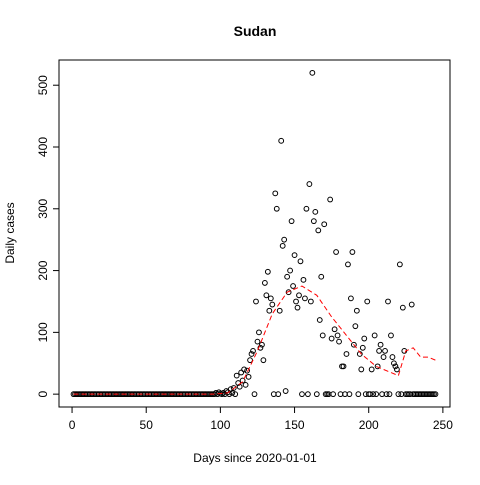 This screenshot has height=485, width=480. Describe the element at coordinates (43, 270) in the screenshot. I see `y-tick-label: 200` at that location.